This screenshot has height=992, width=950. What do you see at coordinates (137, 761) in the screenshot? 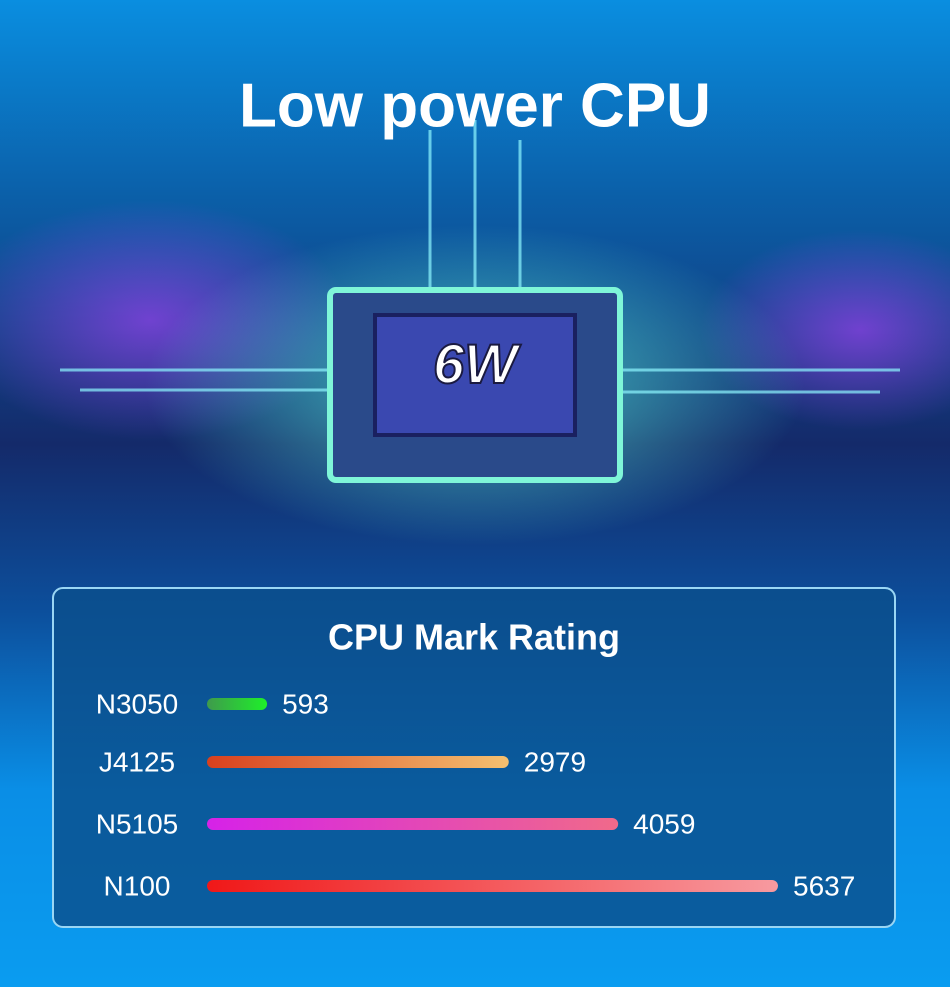
I see `category-label: J4125` at bounding box center [137, 761].